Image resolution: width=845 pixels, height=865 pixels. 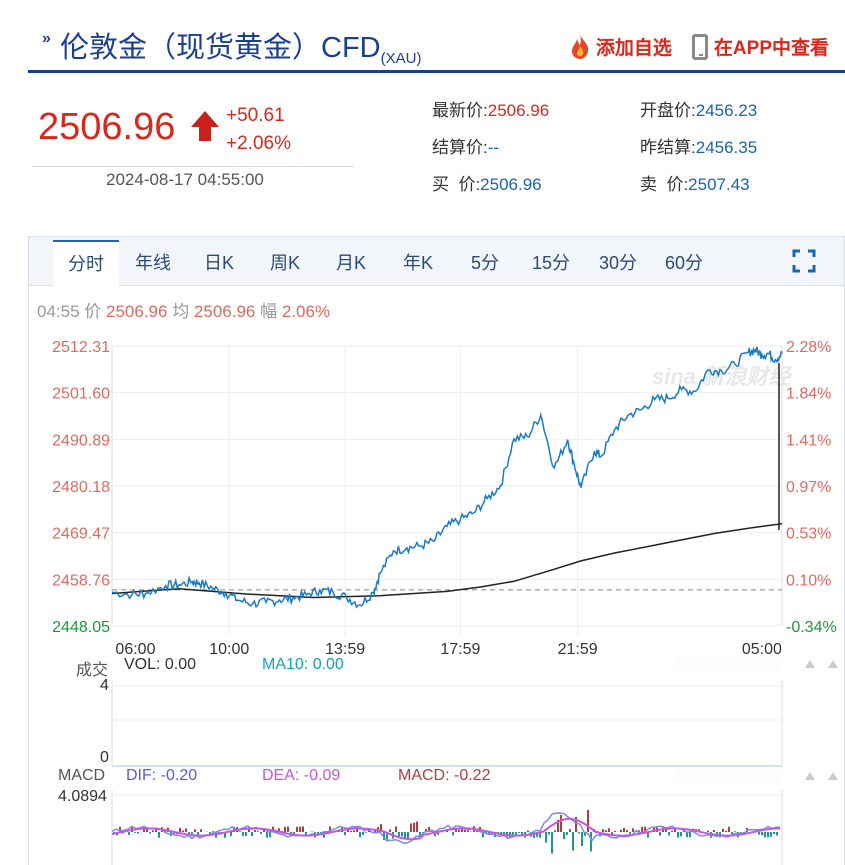 I want to click on double-chevron-icon: », so click(x=46, y=38).